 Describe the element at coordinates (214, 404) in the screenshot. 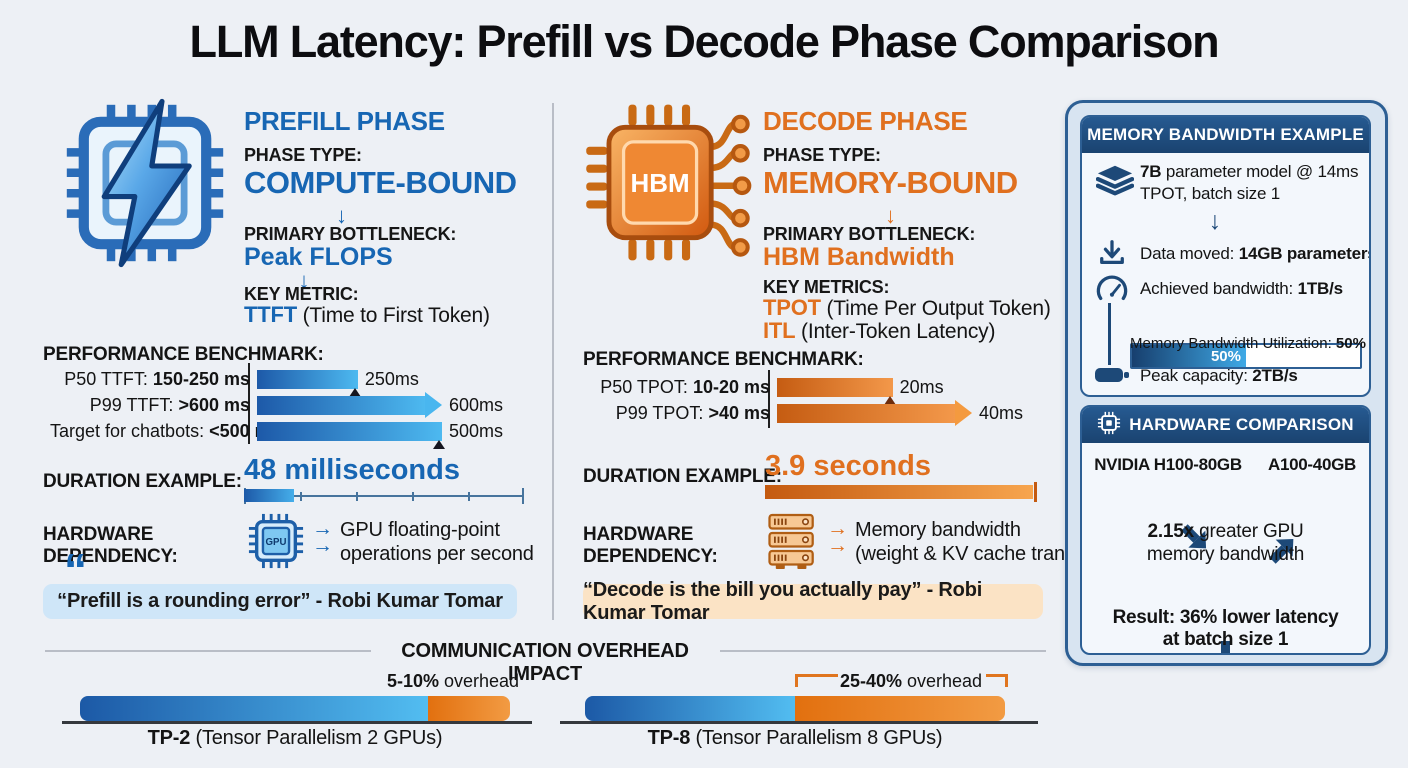

I see `benchmark-metric-range: >600 ms` at that location.